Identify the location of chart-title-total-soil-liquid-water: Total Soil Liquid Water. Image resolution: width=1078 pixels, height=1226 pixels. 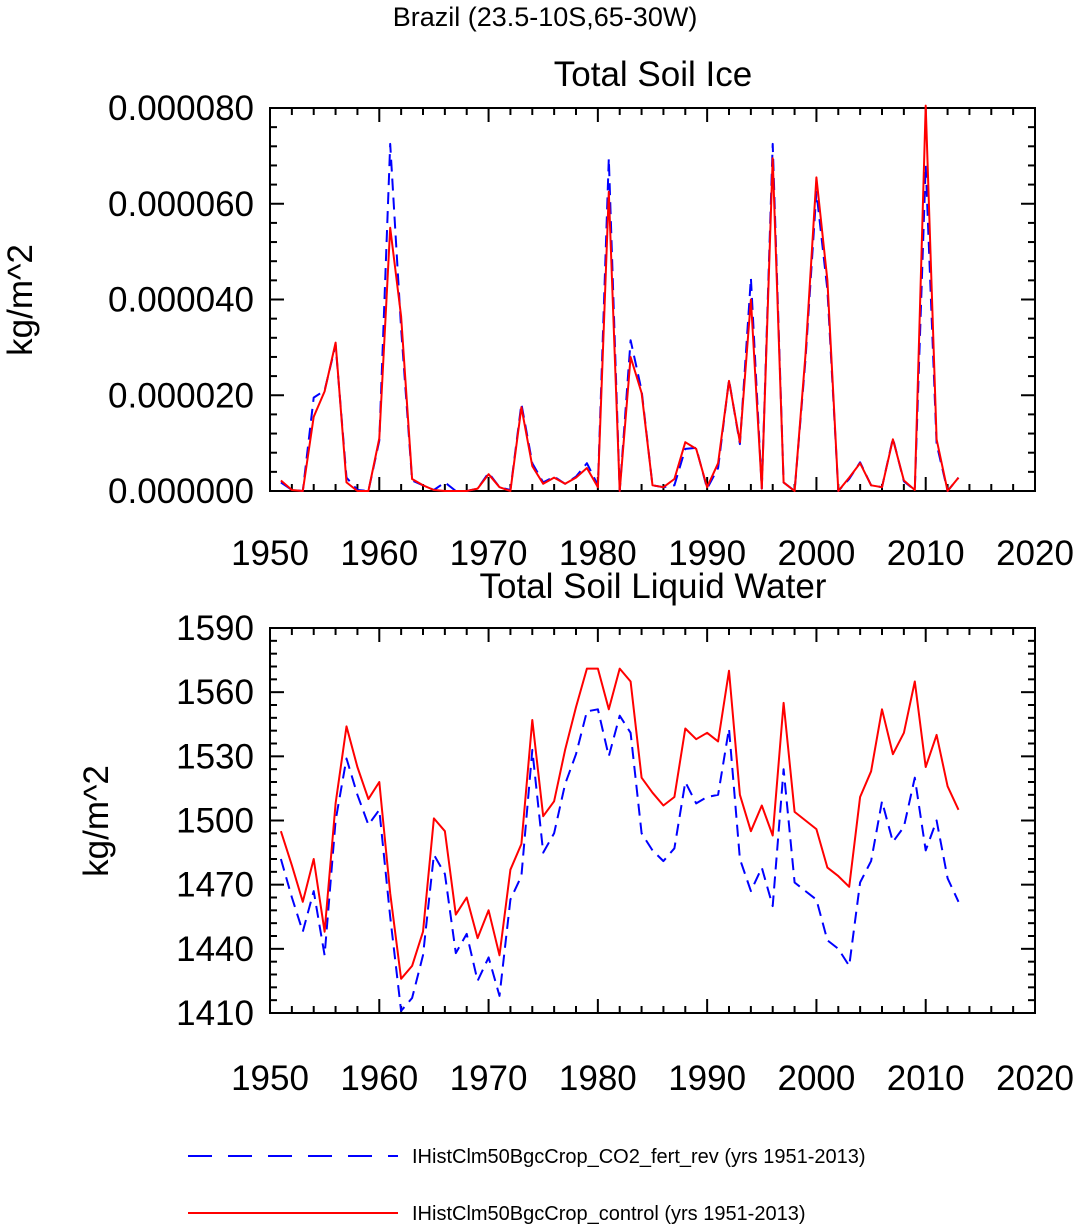
(653, 586).